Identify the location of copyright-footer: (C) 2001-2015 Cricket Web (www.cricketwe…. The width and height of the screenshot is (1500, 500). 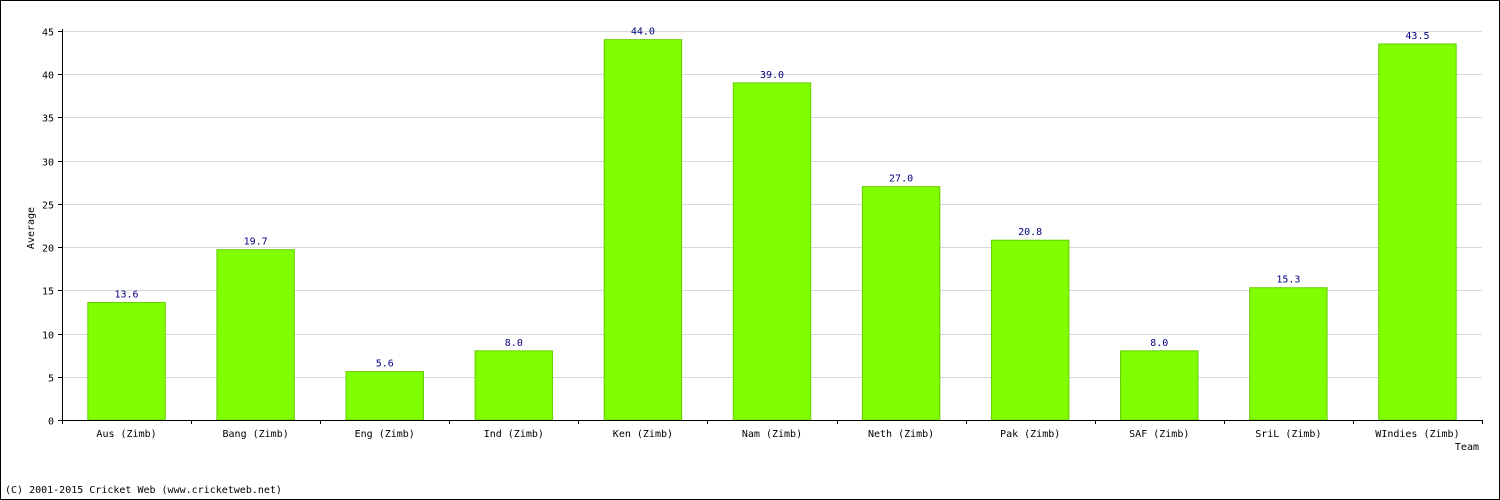
(143, 490).